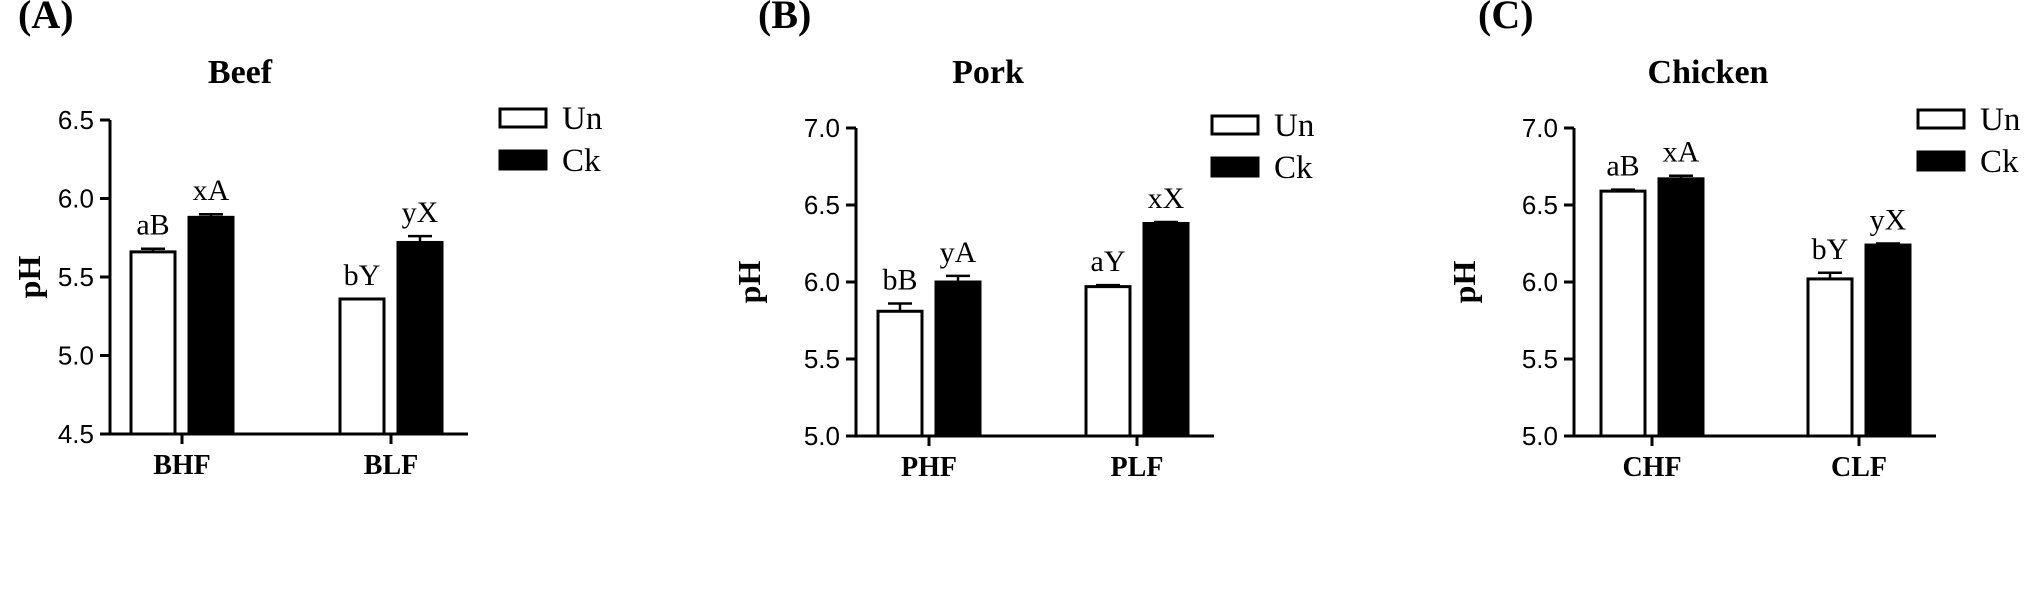 The width and height of the screenshot is (2028, 613). I want to click on bar-ck-clf, so click(1888, 340).